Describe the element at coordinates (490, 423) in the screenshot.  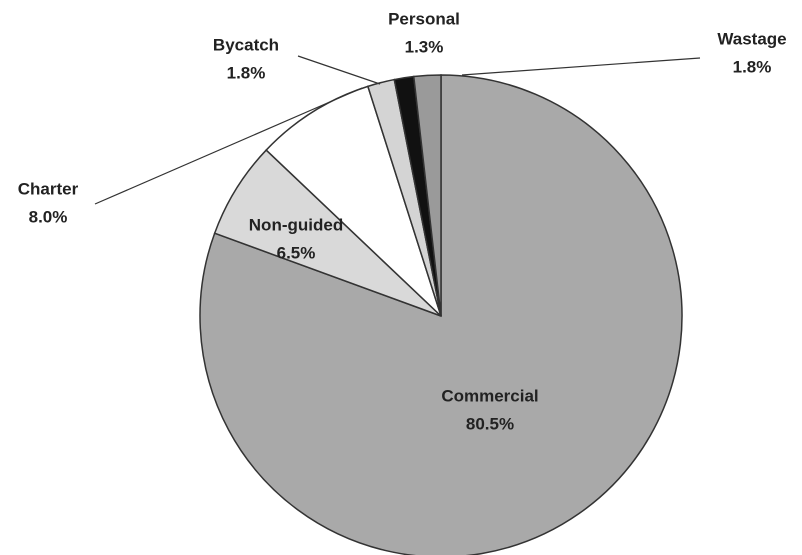
I see `slice-value-label: 80.5%` at that location.